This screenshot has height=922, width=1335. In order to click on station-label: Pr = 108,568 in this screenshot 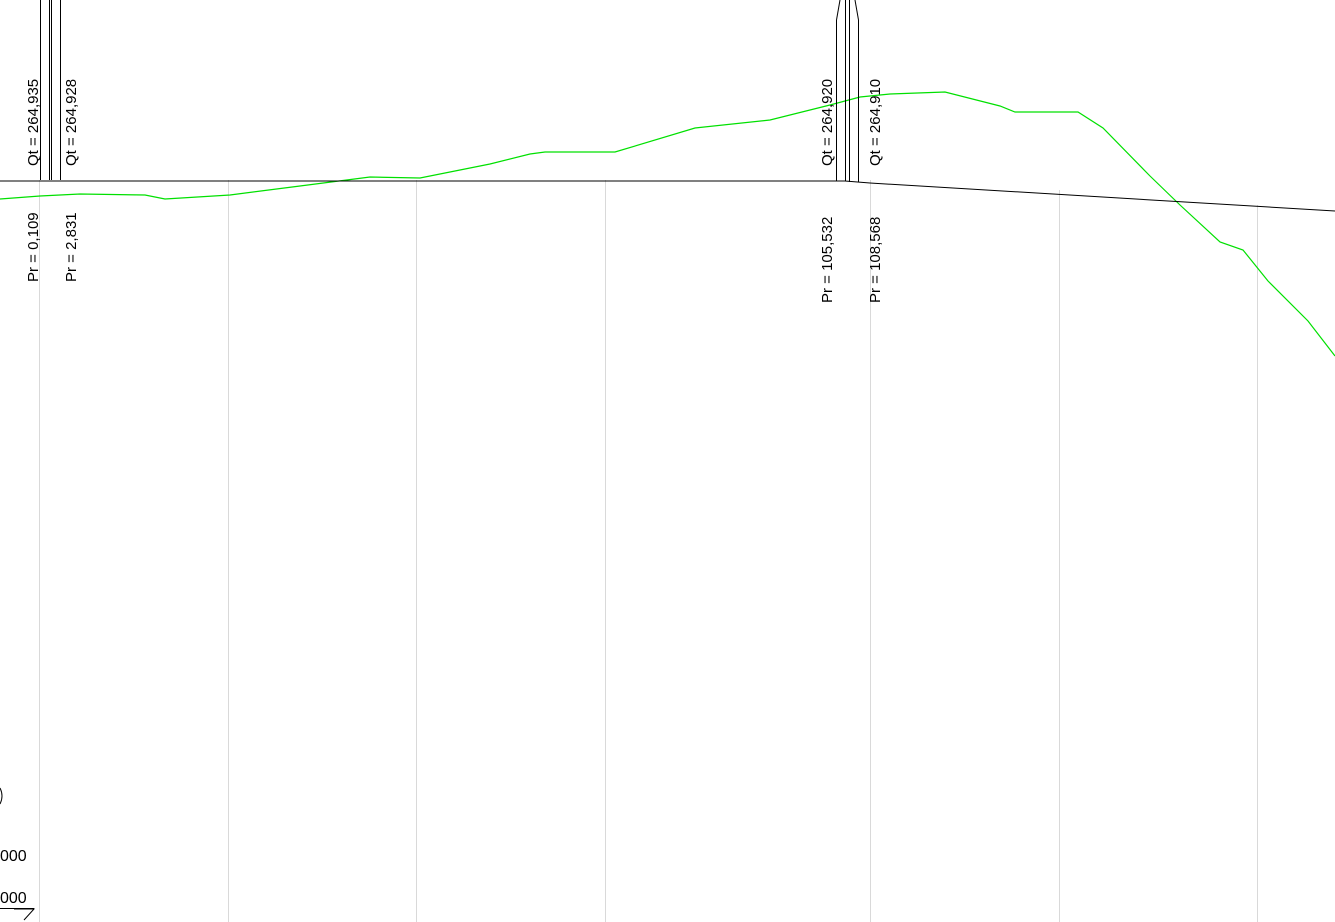, I will do `click(875, 260)`.